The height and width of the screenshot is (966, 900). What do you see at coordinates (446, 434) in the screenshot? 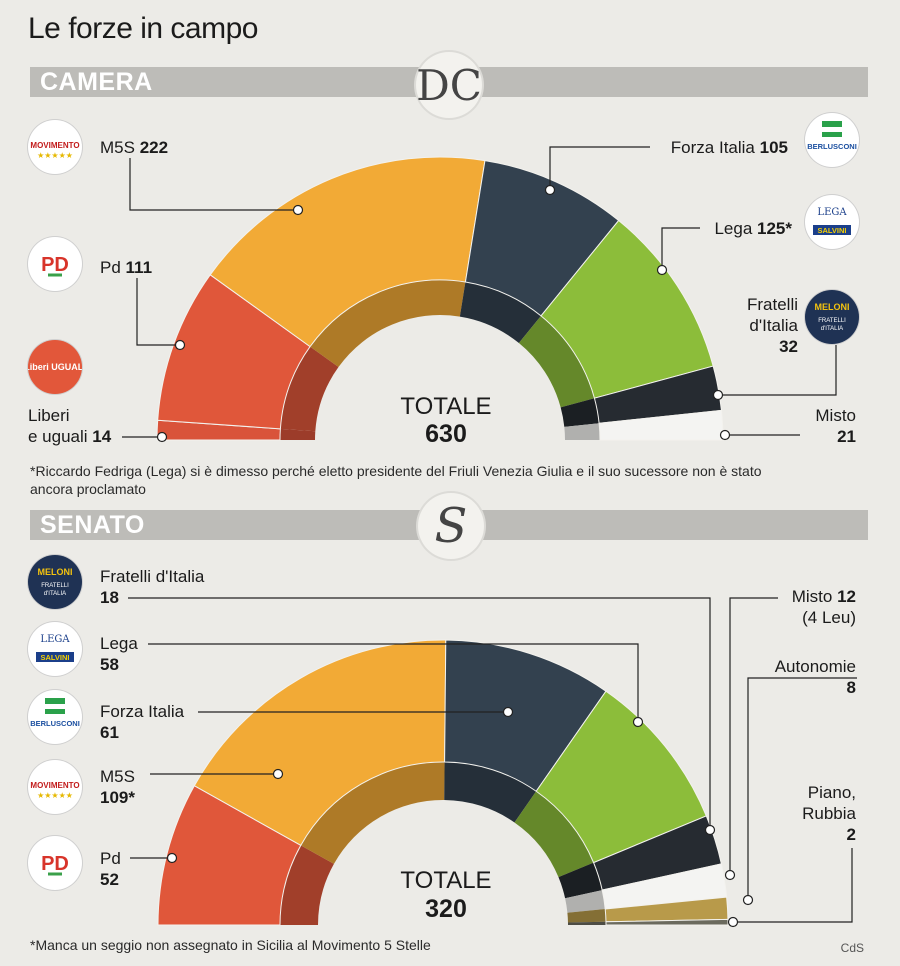
I see `camera-total-value: 630` at bounding box center [446, 434].